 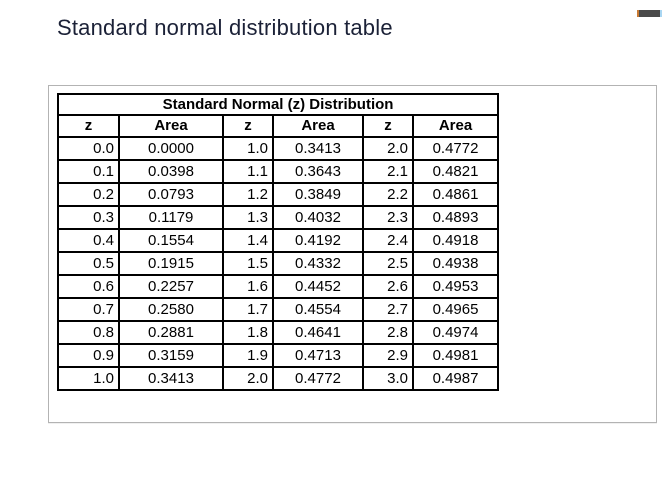 What do you see at coordinates (388, 263) in the screenshot?
I see `z-value-cell: 2.5` at bounding box center [388, 263].